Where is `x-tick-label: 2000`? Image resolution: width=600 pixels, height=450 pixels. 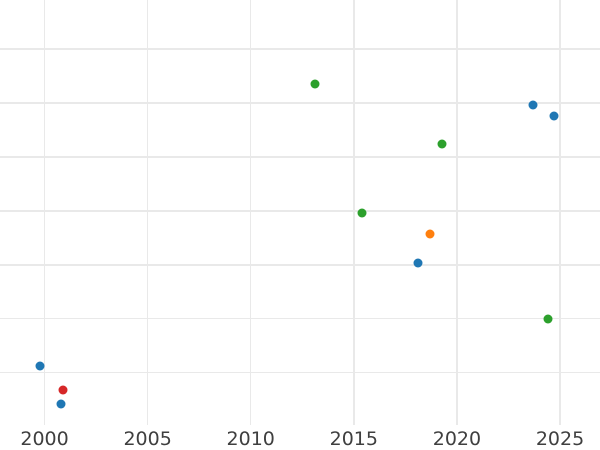 x-tick-label: 2000 is located at coordinates (44, 439).